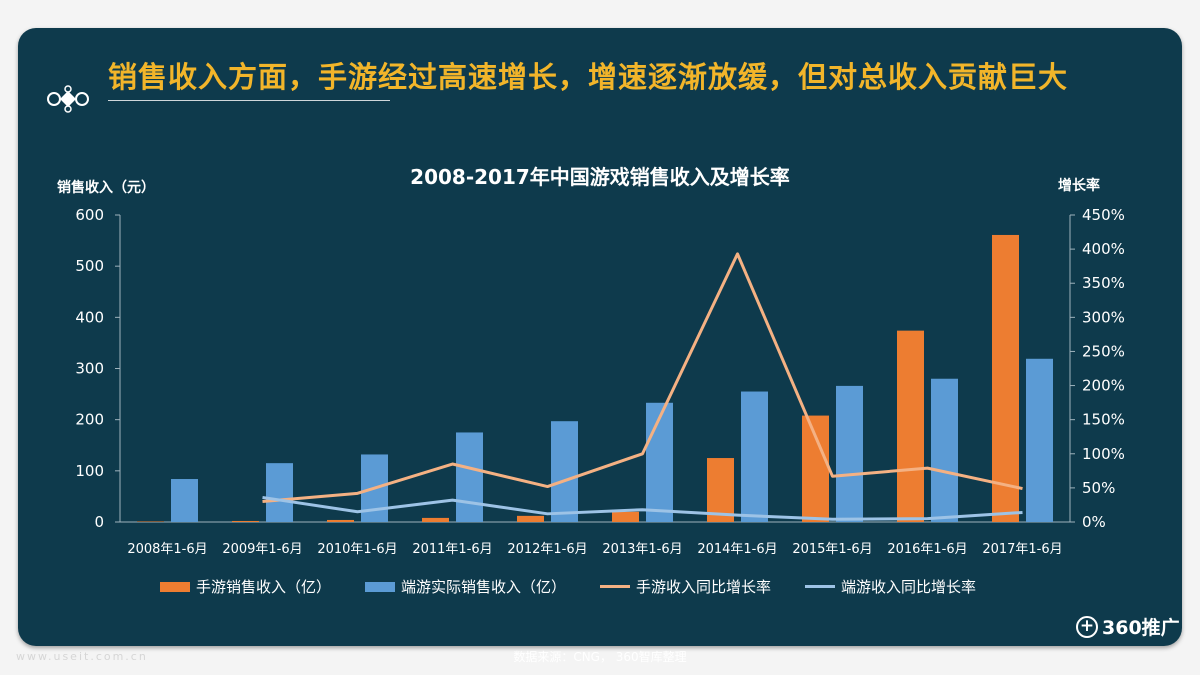  What do you see at coordinates (1094, 522) in the screenshot?
I see `y-right-tick-label: 0%` at bounding box center [1094, 522].